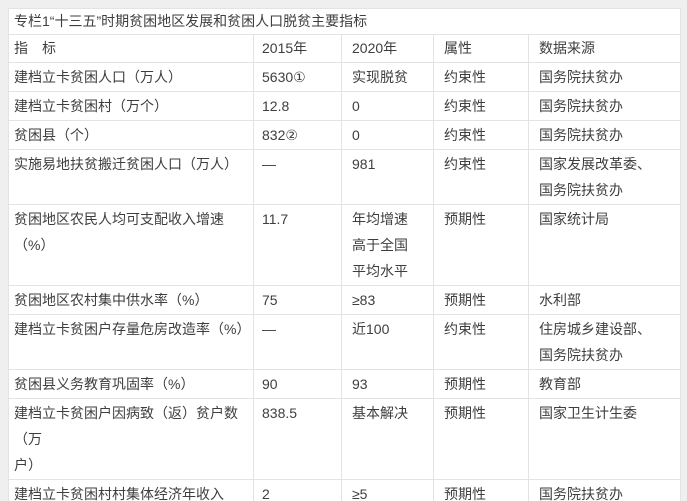 This screenshot has width=687, height=501. I want to click on value-2020-cell: 981, so click(387, 177).